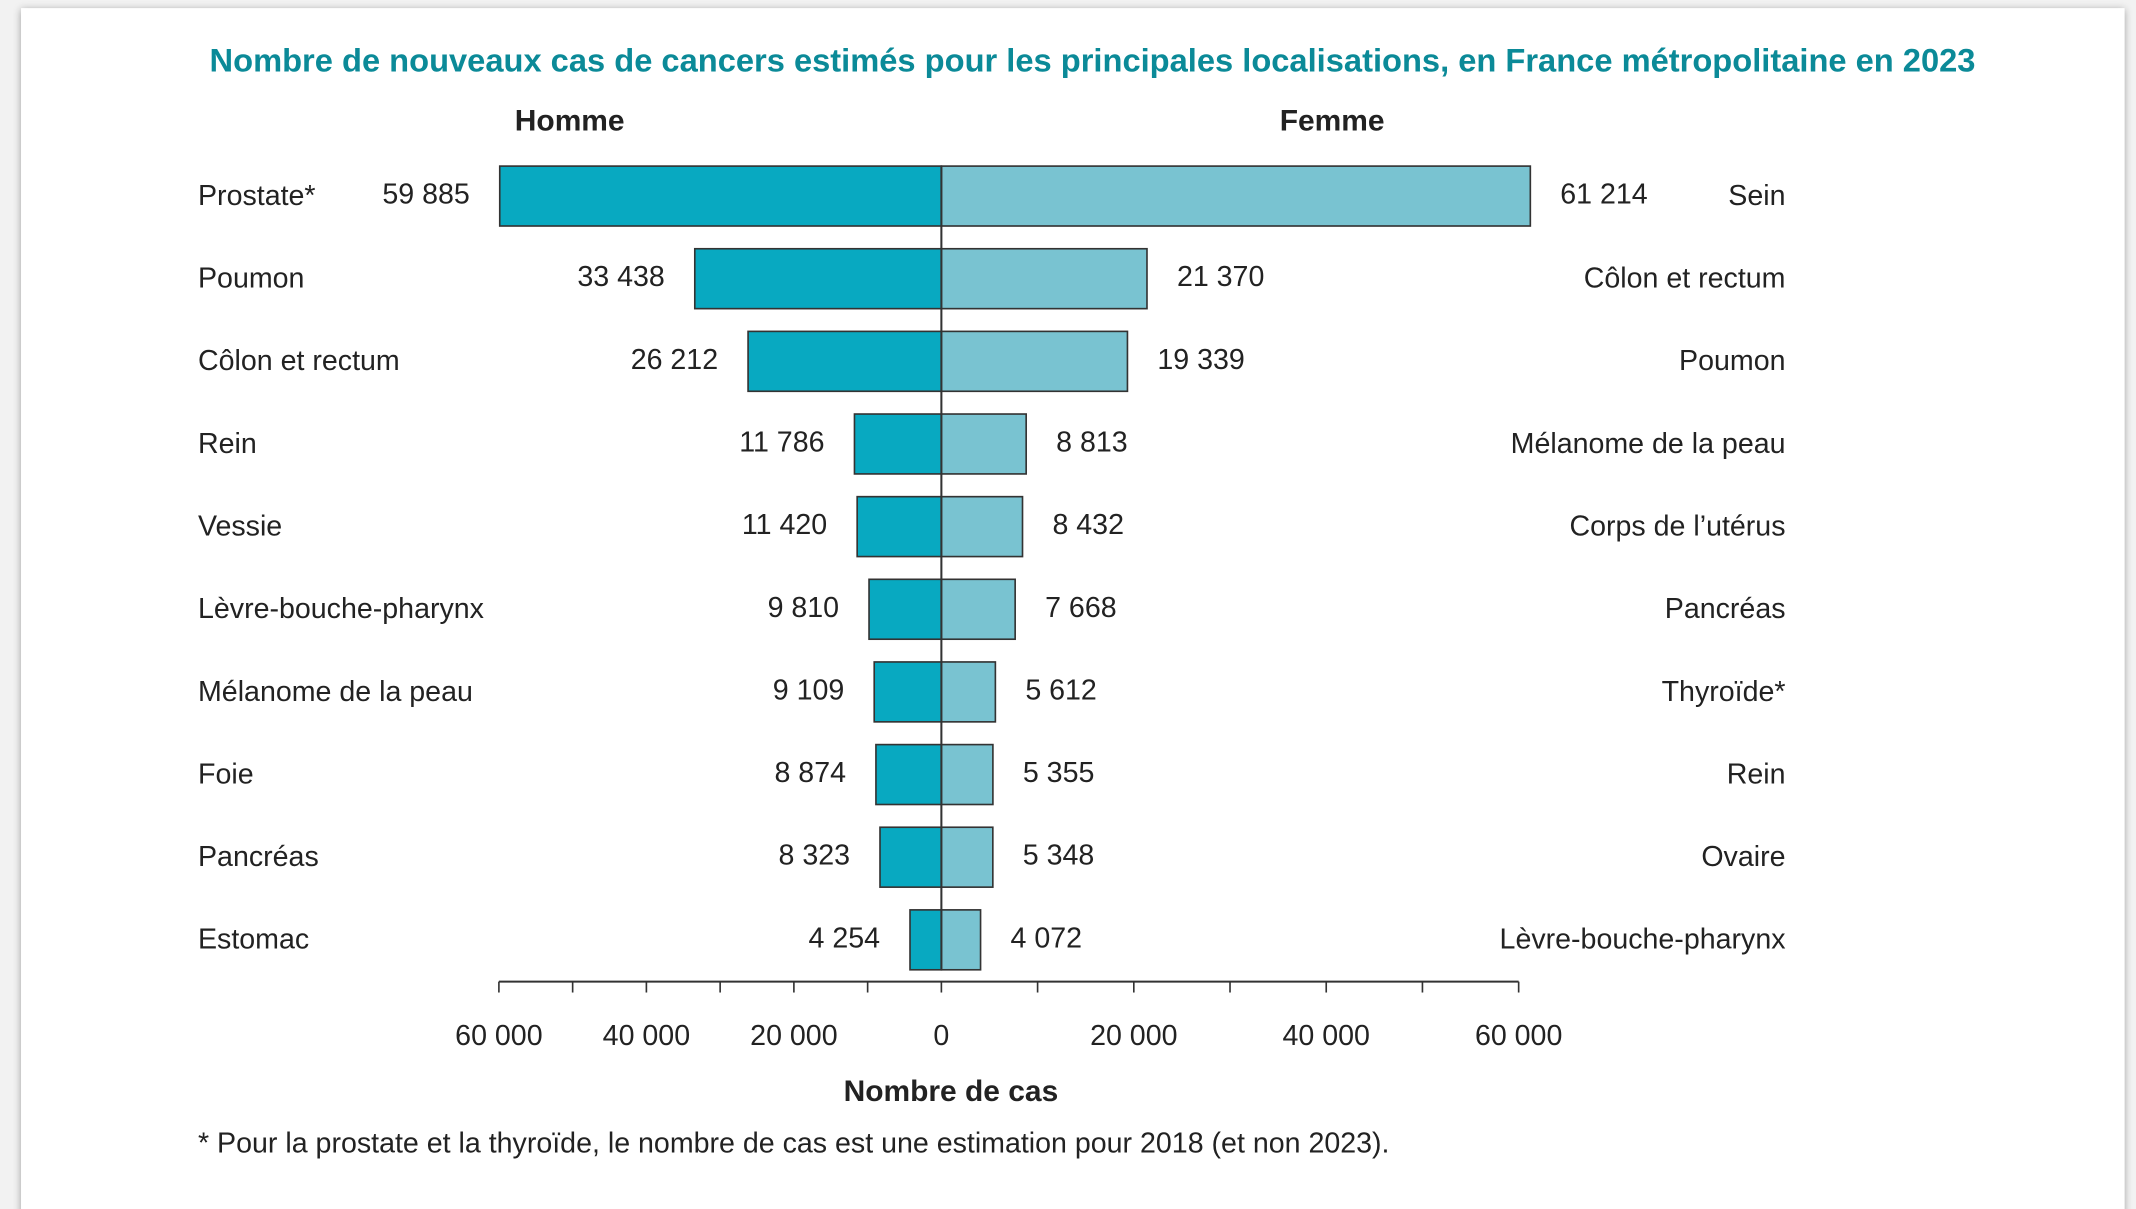 The image size is (2136, 1209). Describe the element at coordinates (253, 940) in the screenshot. I see `category-label: Estomac` at that location.